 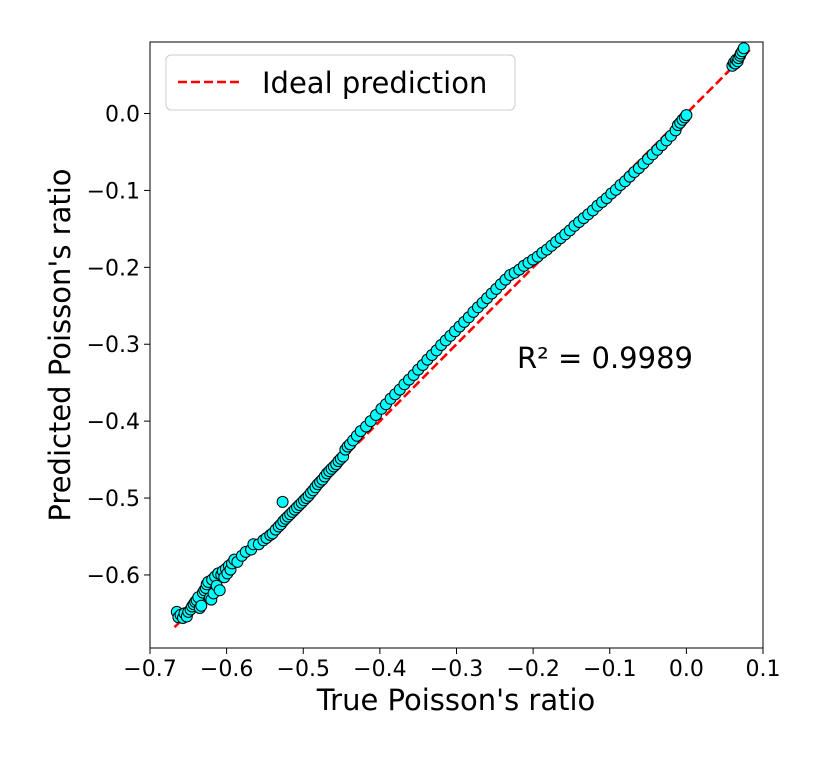 I want to click on x-tick-label: 0.0, so click(x=686, y=669).